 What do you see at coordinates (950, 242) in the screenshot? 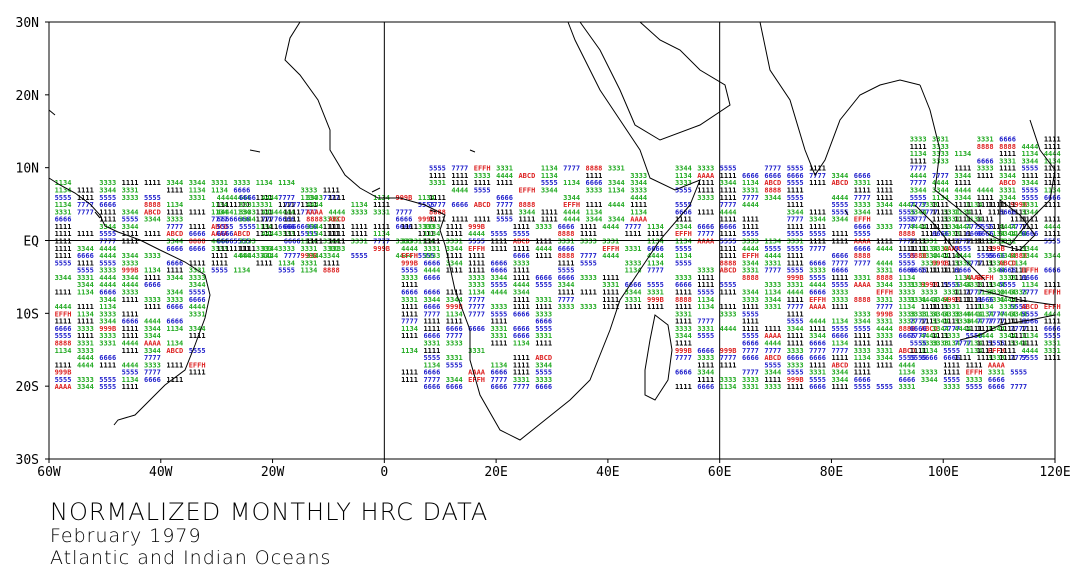
I see `sumatra-coastline` at bounding box center [950, 242].